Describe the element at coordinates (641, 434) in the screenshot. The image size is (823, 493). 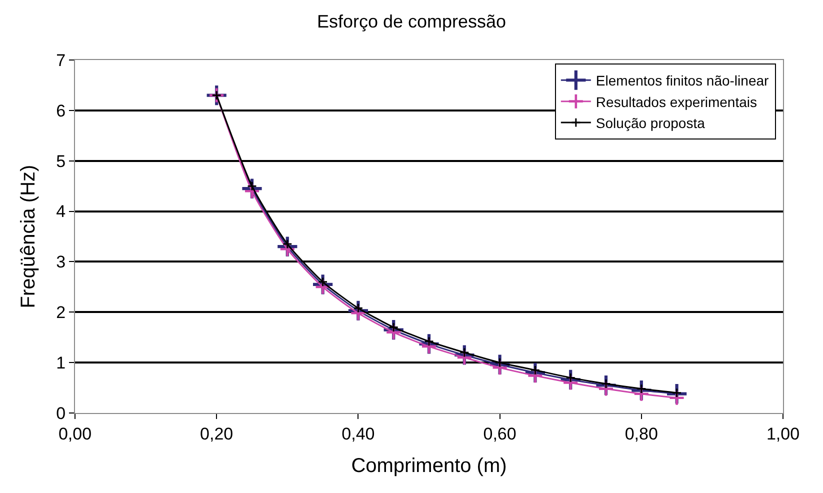
I see `x-tick-label: 0,80` at that location.